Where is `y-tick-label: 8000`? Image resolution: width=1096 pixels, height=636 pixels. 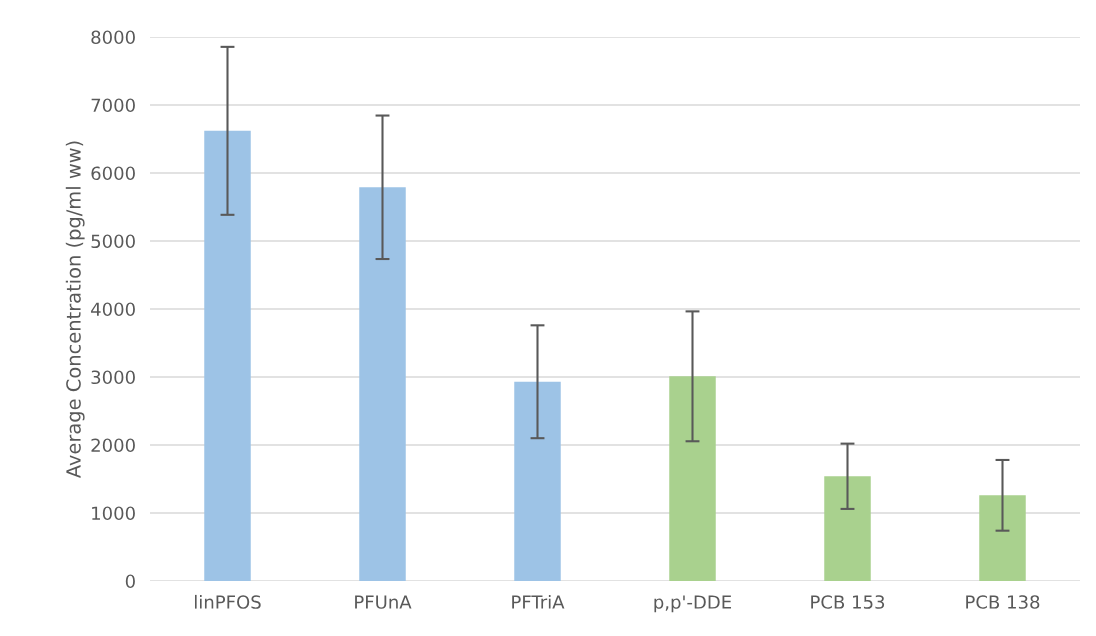
y-tick-label: 8000 is located at coordinates (113, 37).